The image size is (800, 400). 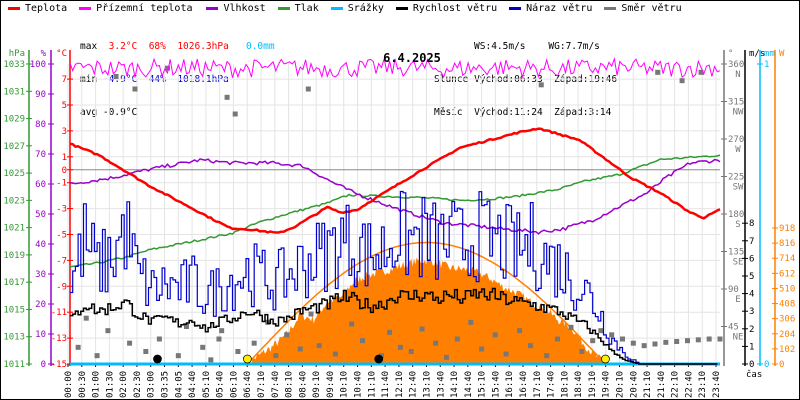 What do you see at coordinates (414, 384) in the screenshot?
I see `time-tick-label: 12:40` at bounding box center [414, 384].